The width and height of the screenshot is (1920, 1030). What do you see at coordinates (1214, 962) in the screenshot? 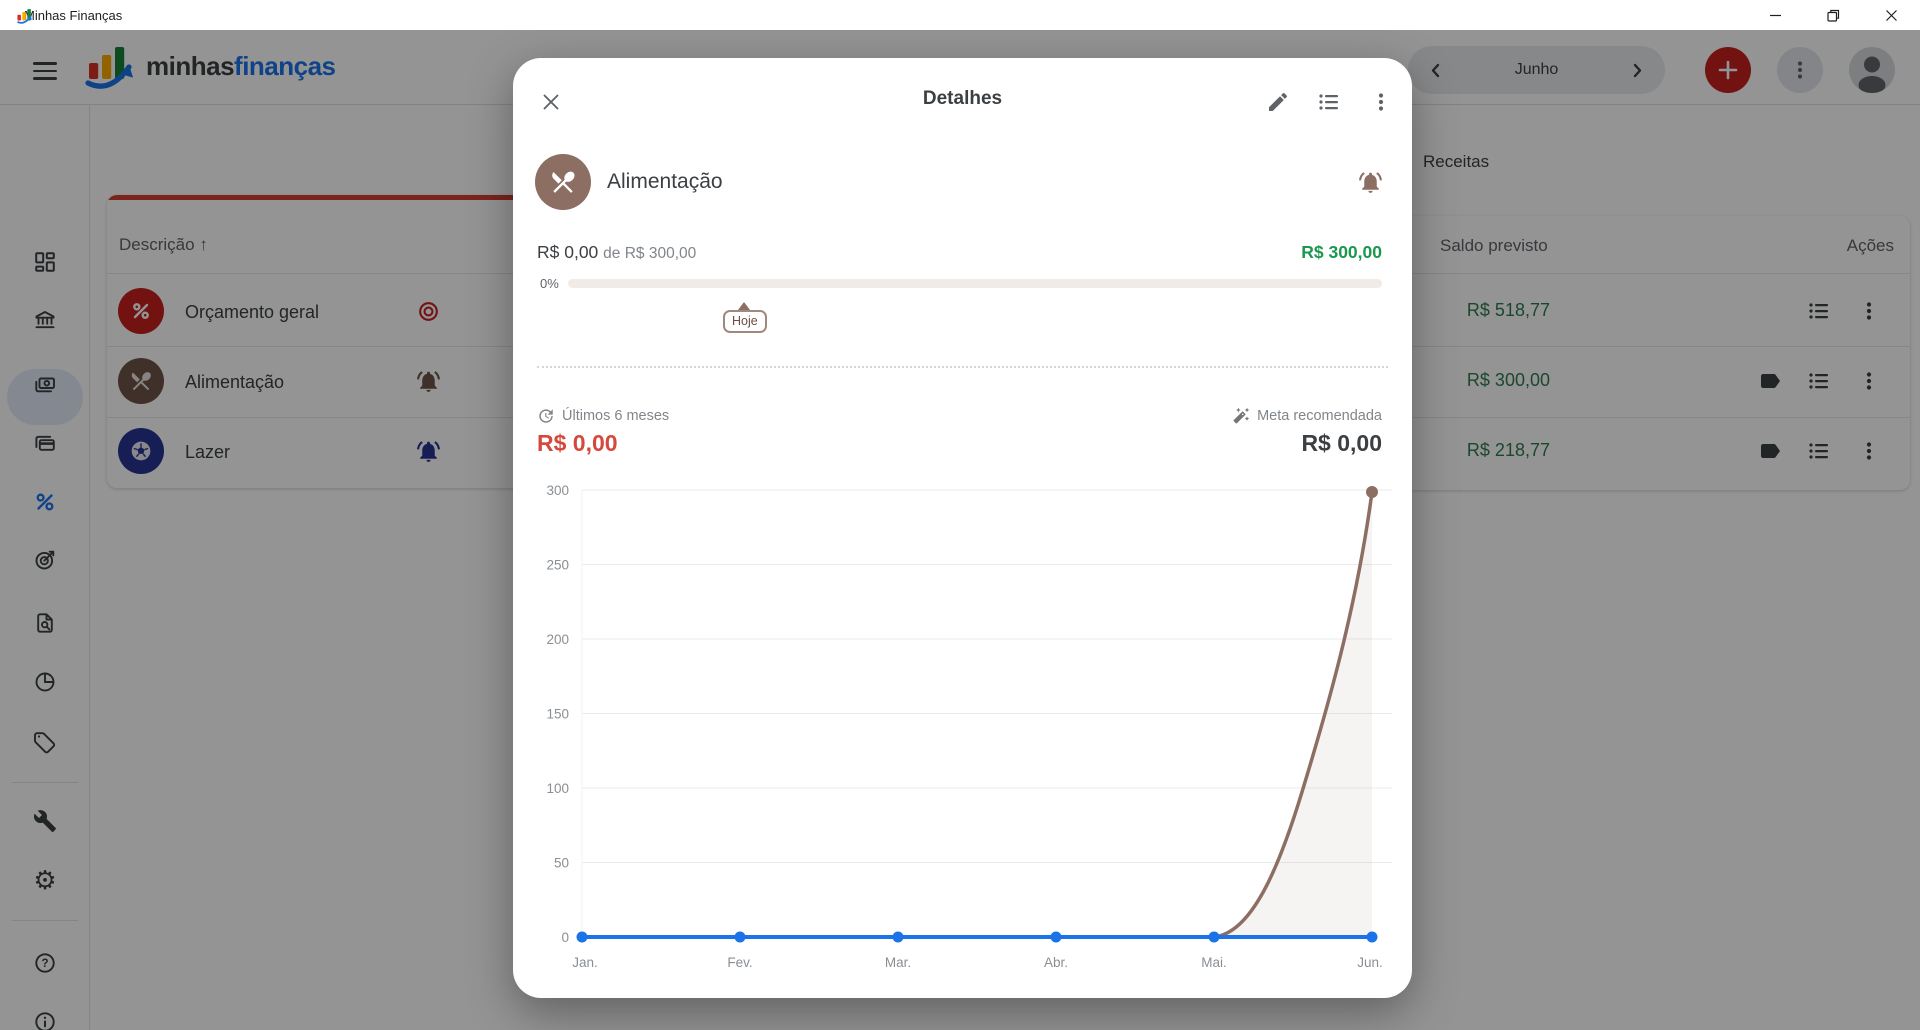
I see `svg-text: Mai.` at bounding box center [1214, 962].